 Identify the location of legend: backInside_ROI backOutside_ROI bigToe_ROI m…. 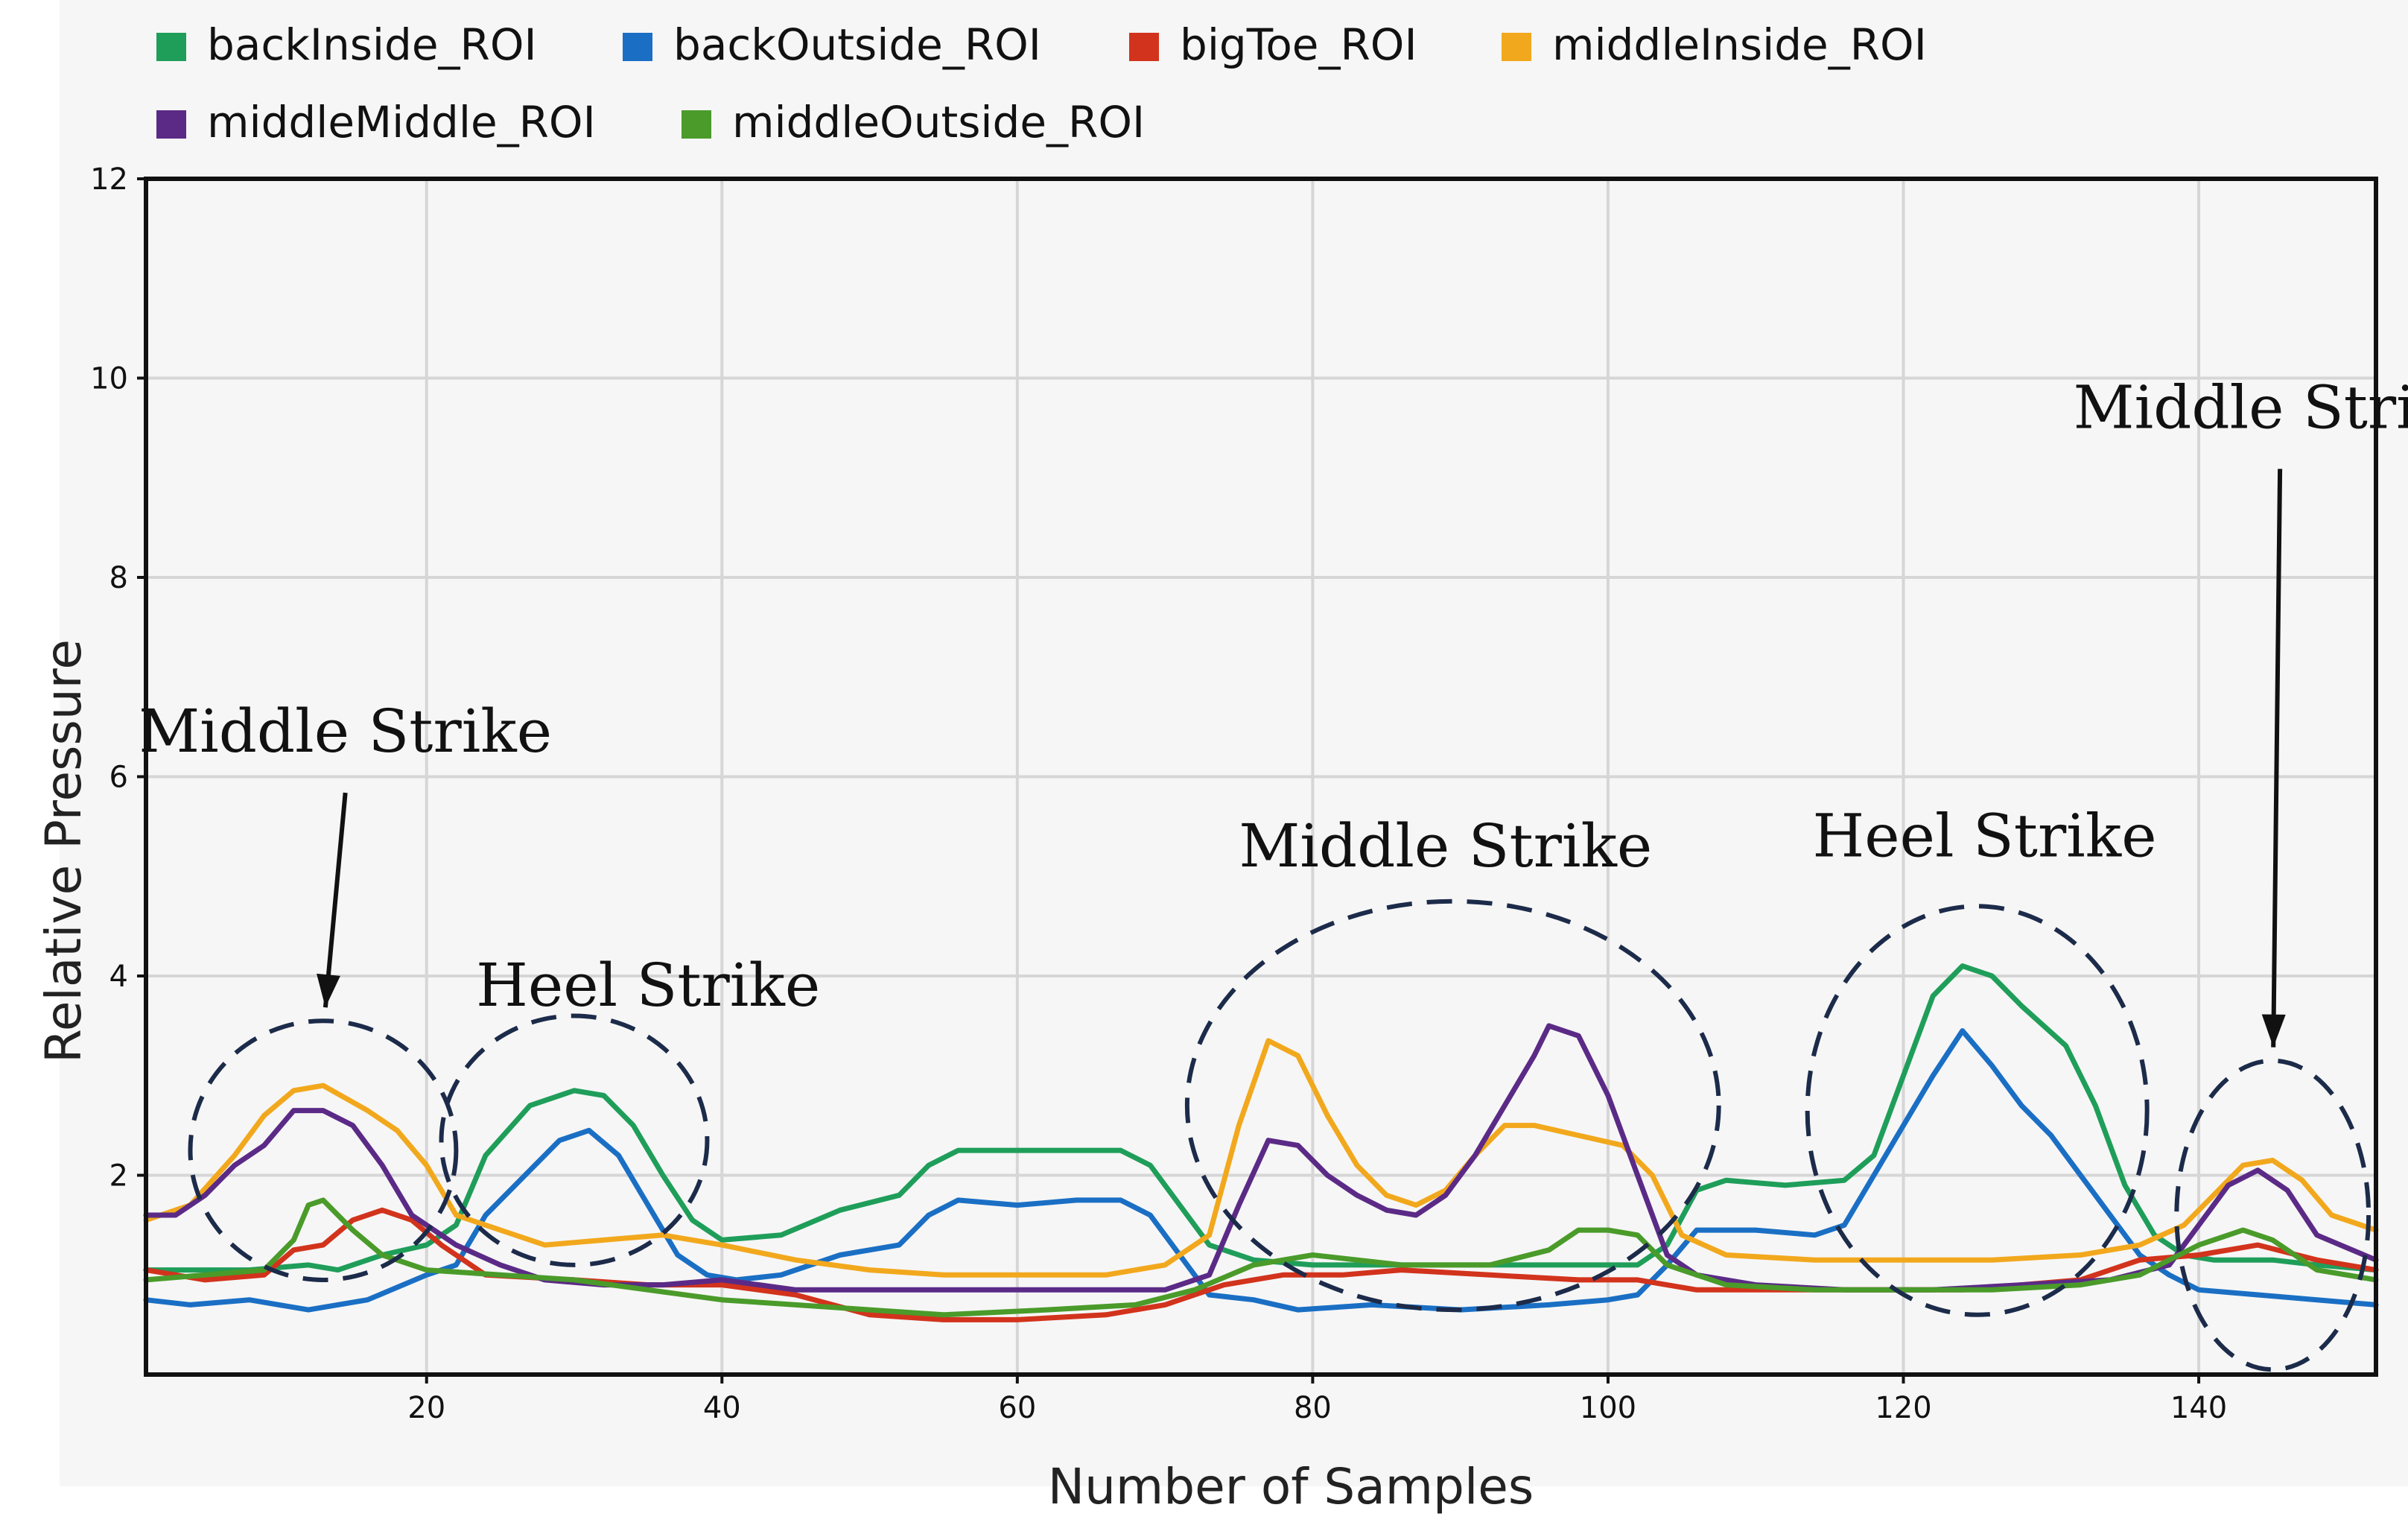
(1042, 83).